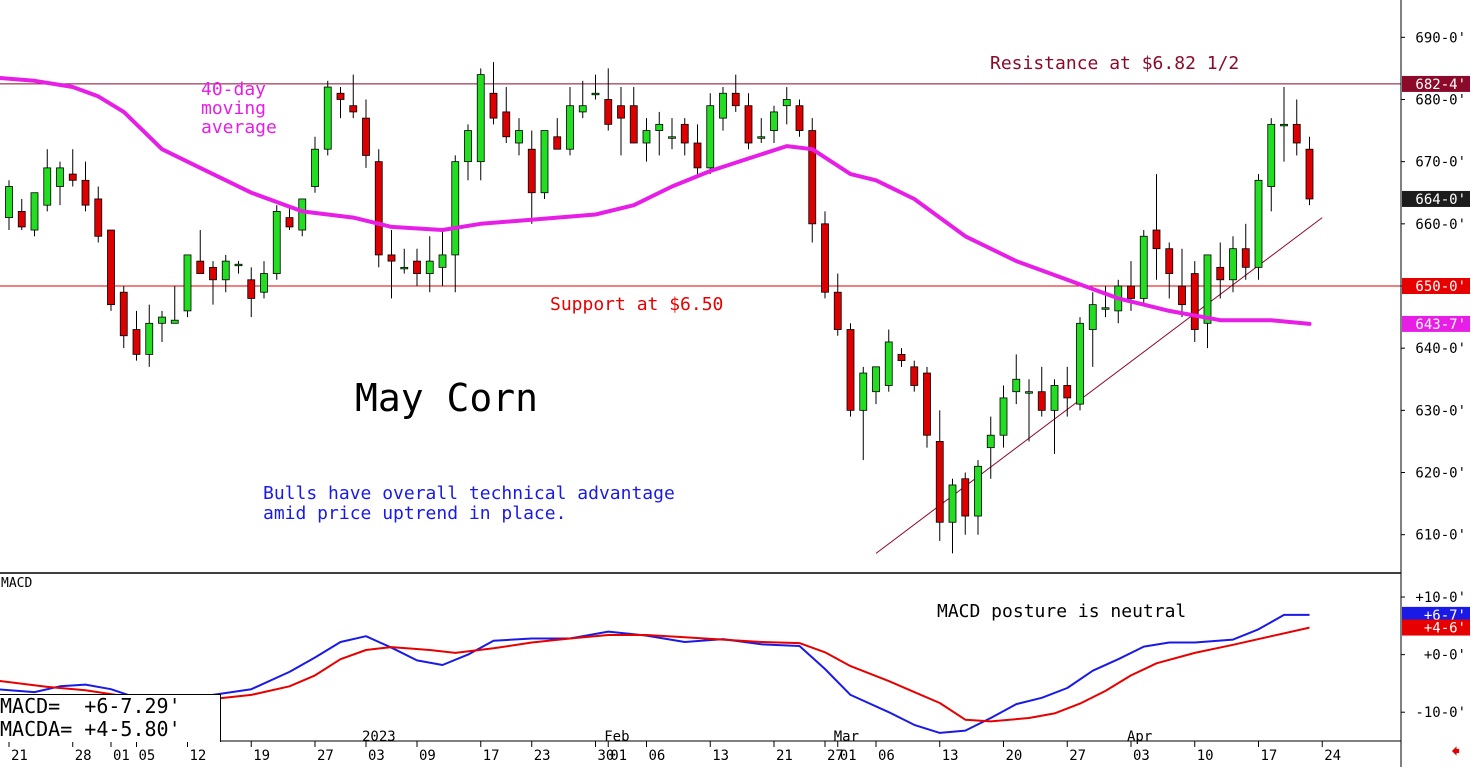  I want to click on month-label: Apr, so click(1139, 737).